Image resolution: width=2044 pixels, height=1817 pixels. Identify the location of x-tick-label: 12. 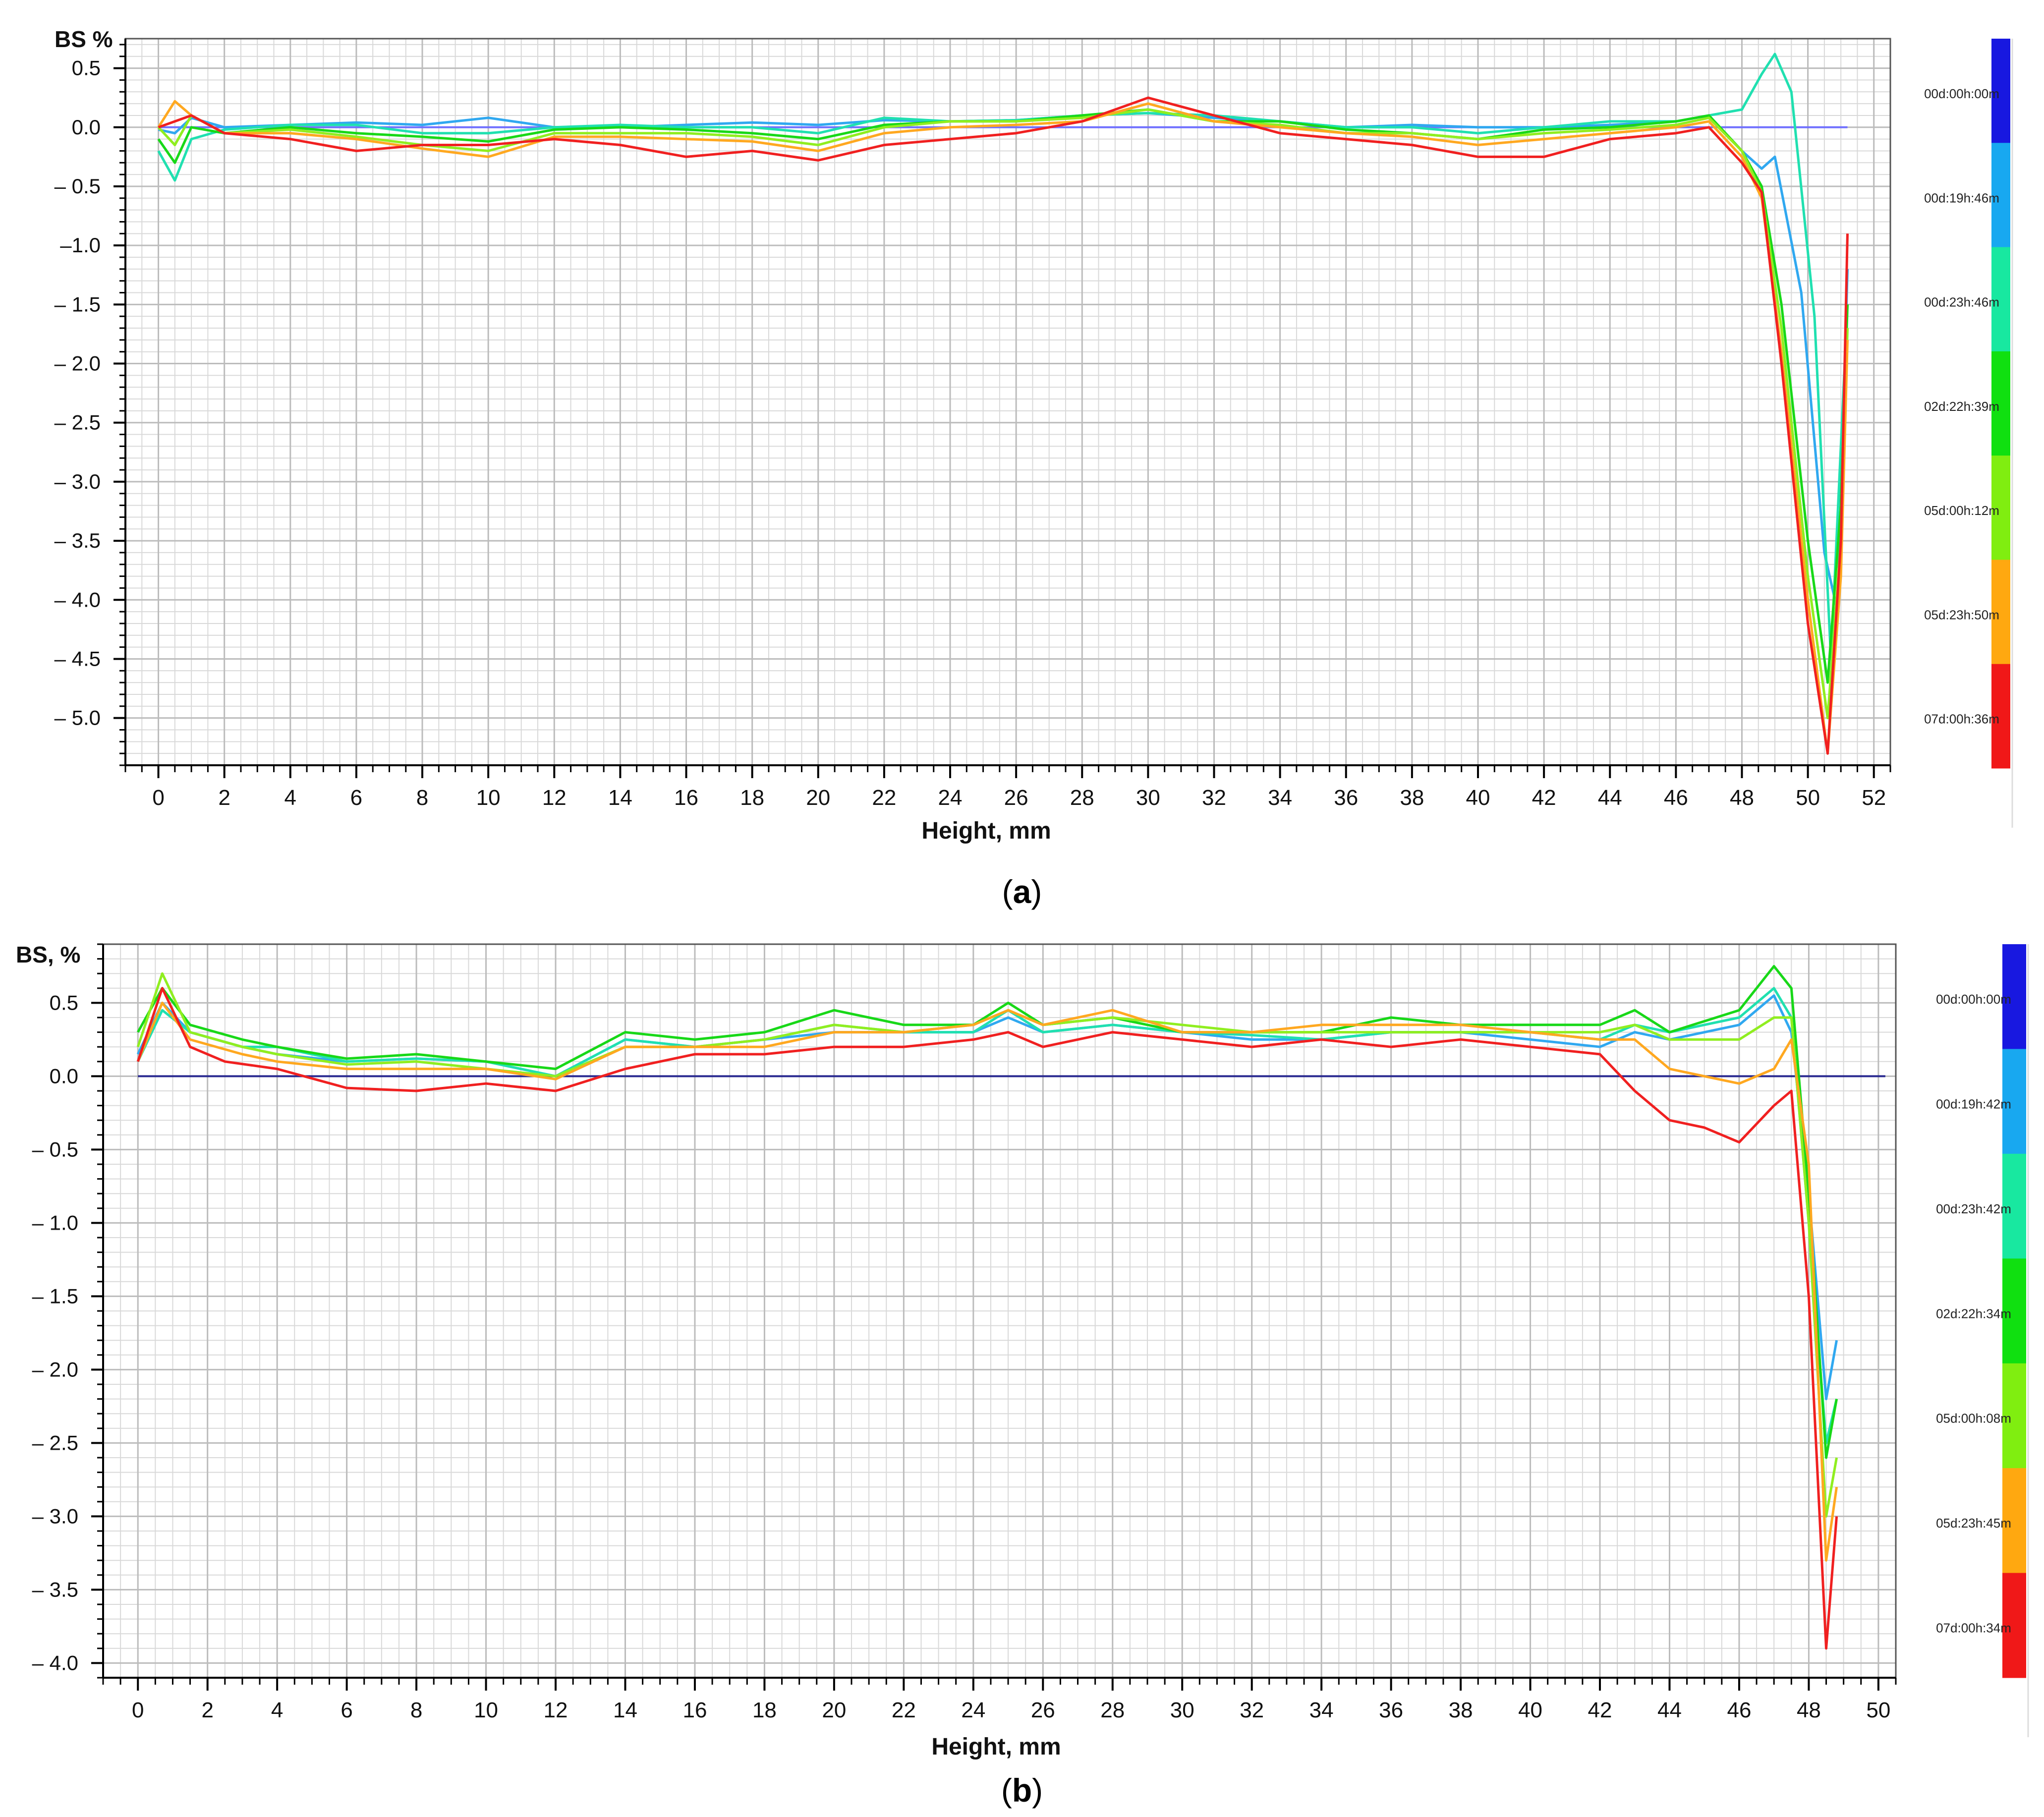
(554, 798).